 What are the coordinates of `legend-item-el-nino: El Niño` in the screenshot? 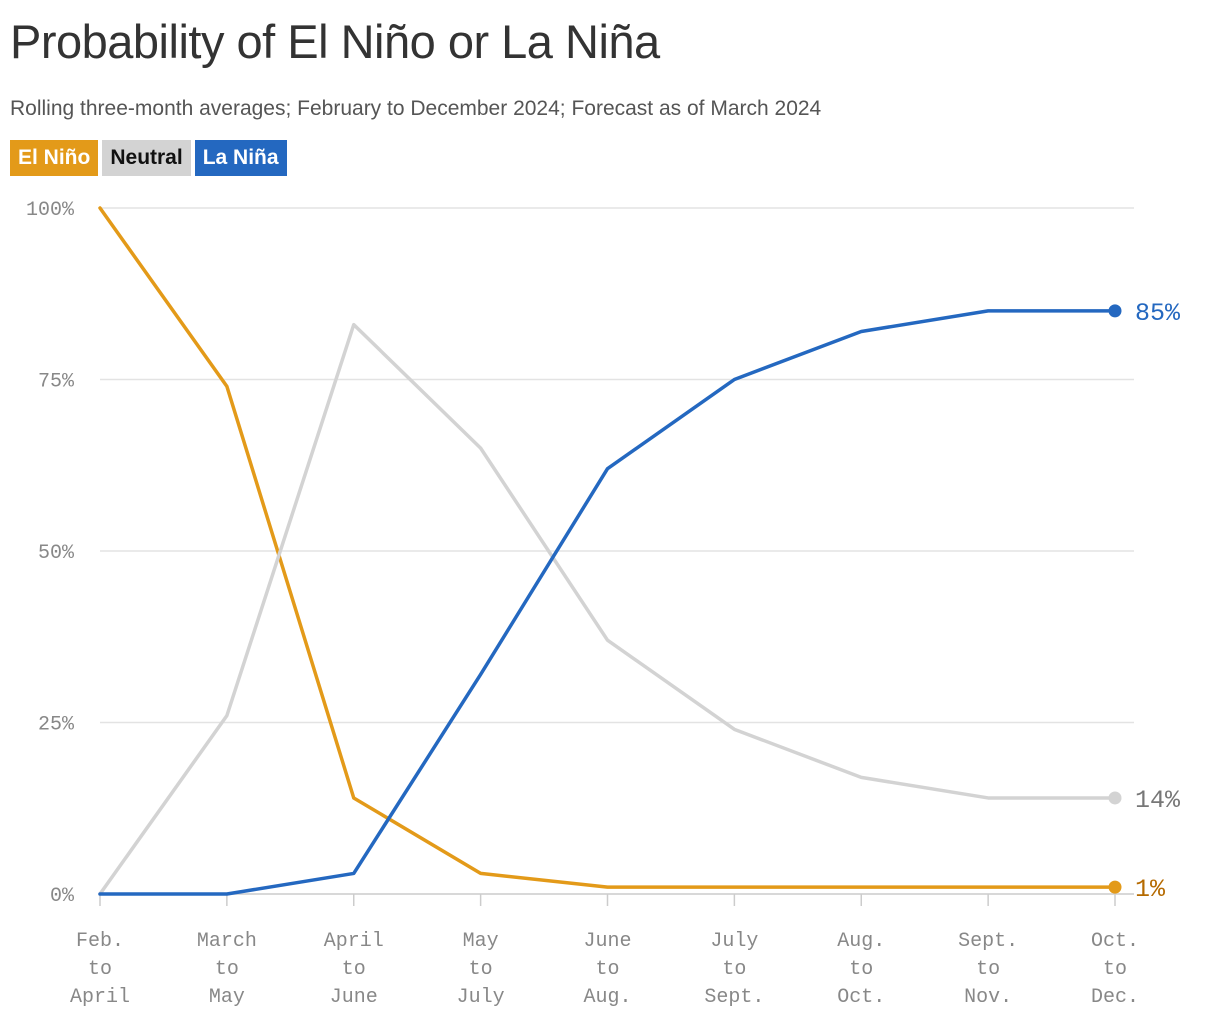 It's located at (54, 158).